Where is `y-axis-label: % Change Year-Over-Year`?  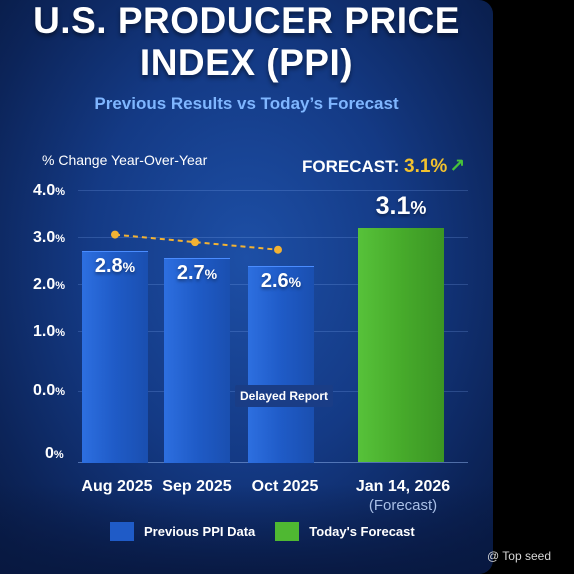
y-axis-label: % Change Year-Over-Year is located at coordinates (125, 160).